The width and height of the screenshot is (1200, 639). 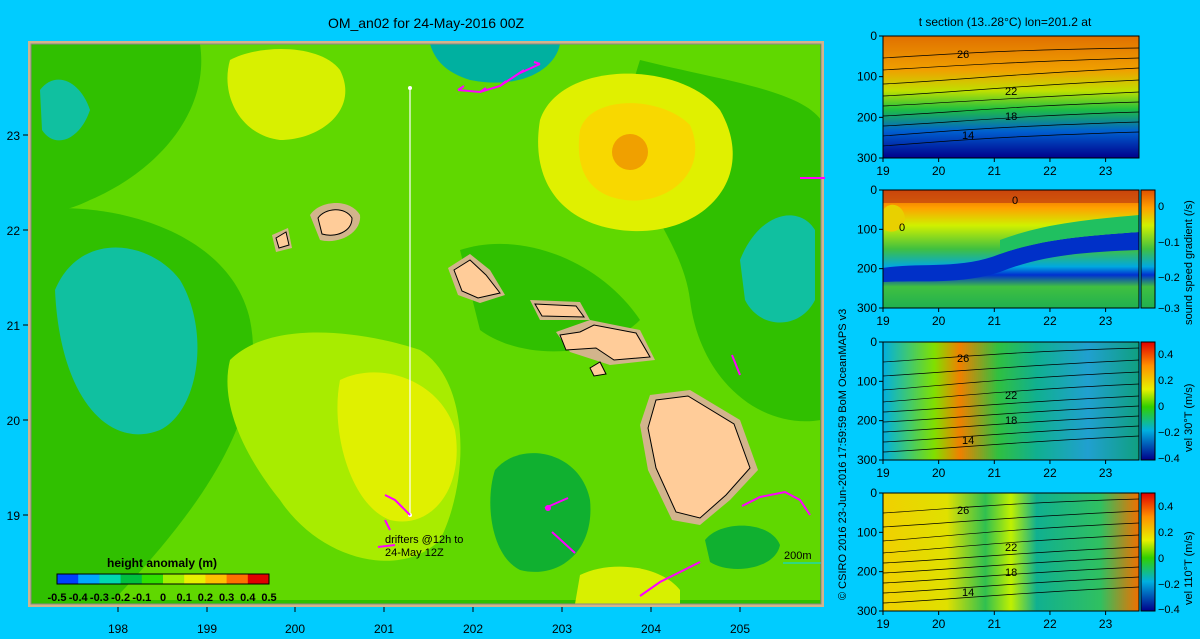 What do you see at coordinates (426, 23) in the screenshot?
I see `map-title: OM_an02 for 24-May-2016 00Z` at bounding box center [426, 23].